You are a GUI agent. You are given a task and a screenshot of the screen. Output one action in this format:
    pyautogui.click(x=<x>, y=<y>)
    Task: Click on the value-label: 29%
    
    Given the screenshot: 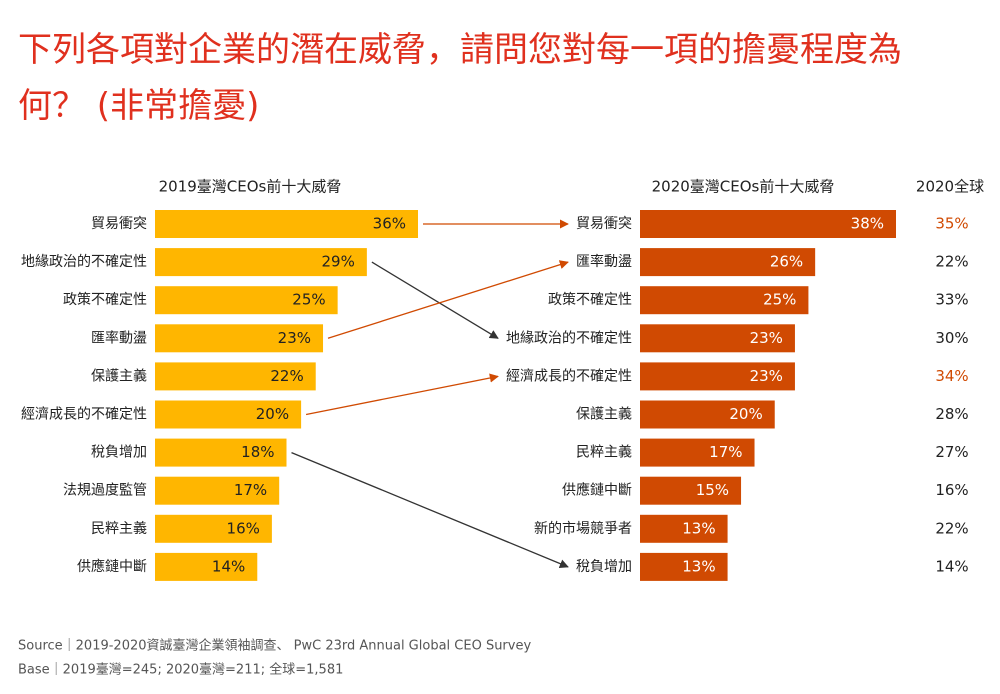 What is the action you would take?
    pyautogui.click(x=338, y=262)
    